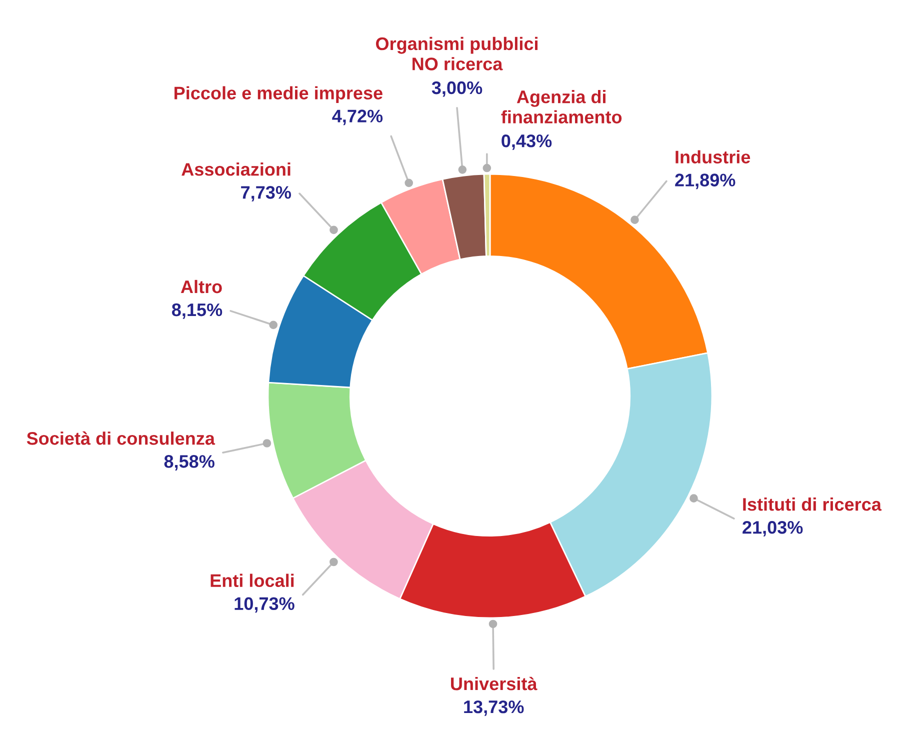 This screenshot has height=738, width=915. What do you see at coordinates (457, 89) in the screenshot?
I see `data-label: 3,00%` at bounding box center [457, 89].